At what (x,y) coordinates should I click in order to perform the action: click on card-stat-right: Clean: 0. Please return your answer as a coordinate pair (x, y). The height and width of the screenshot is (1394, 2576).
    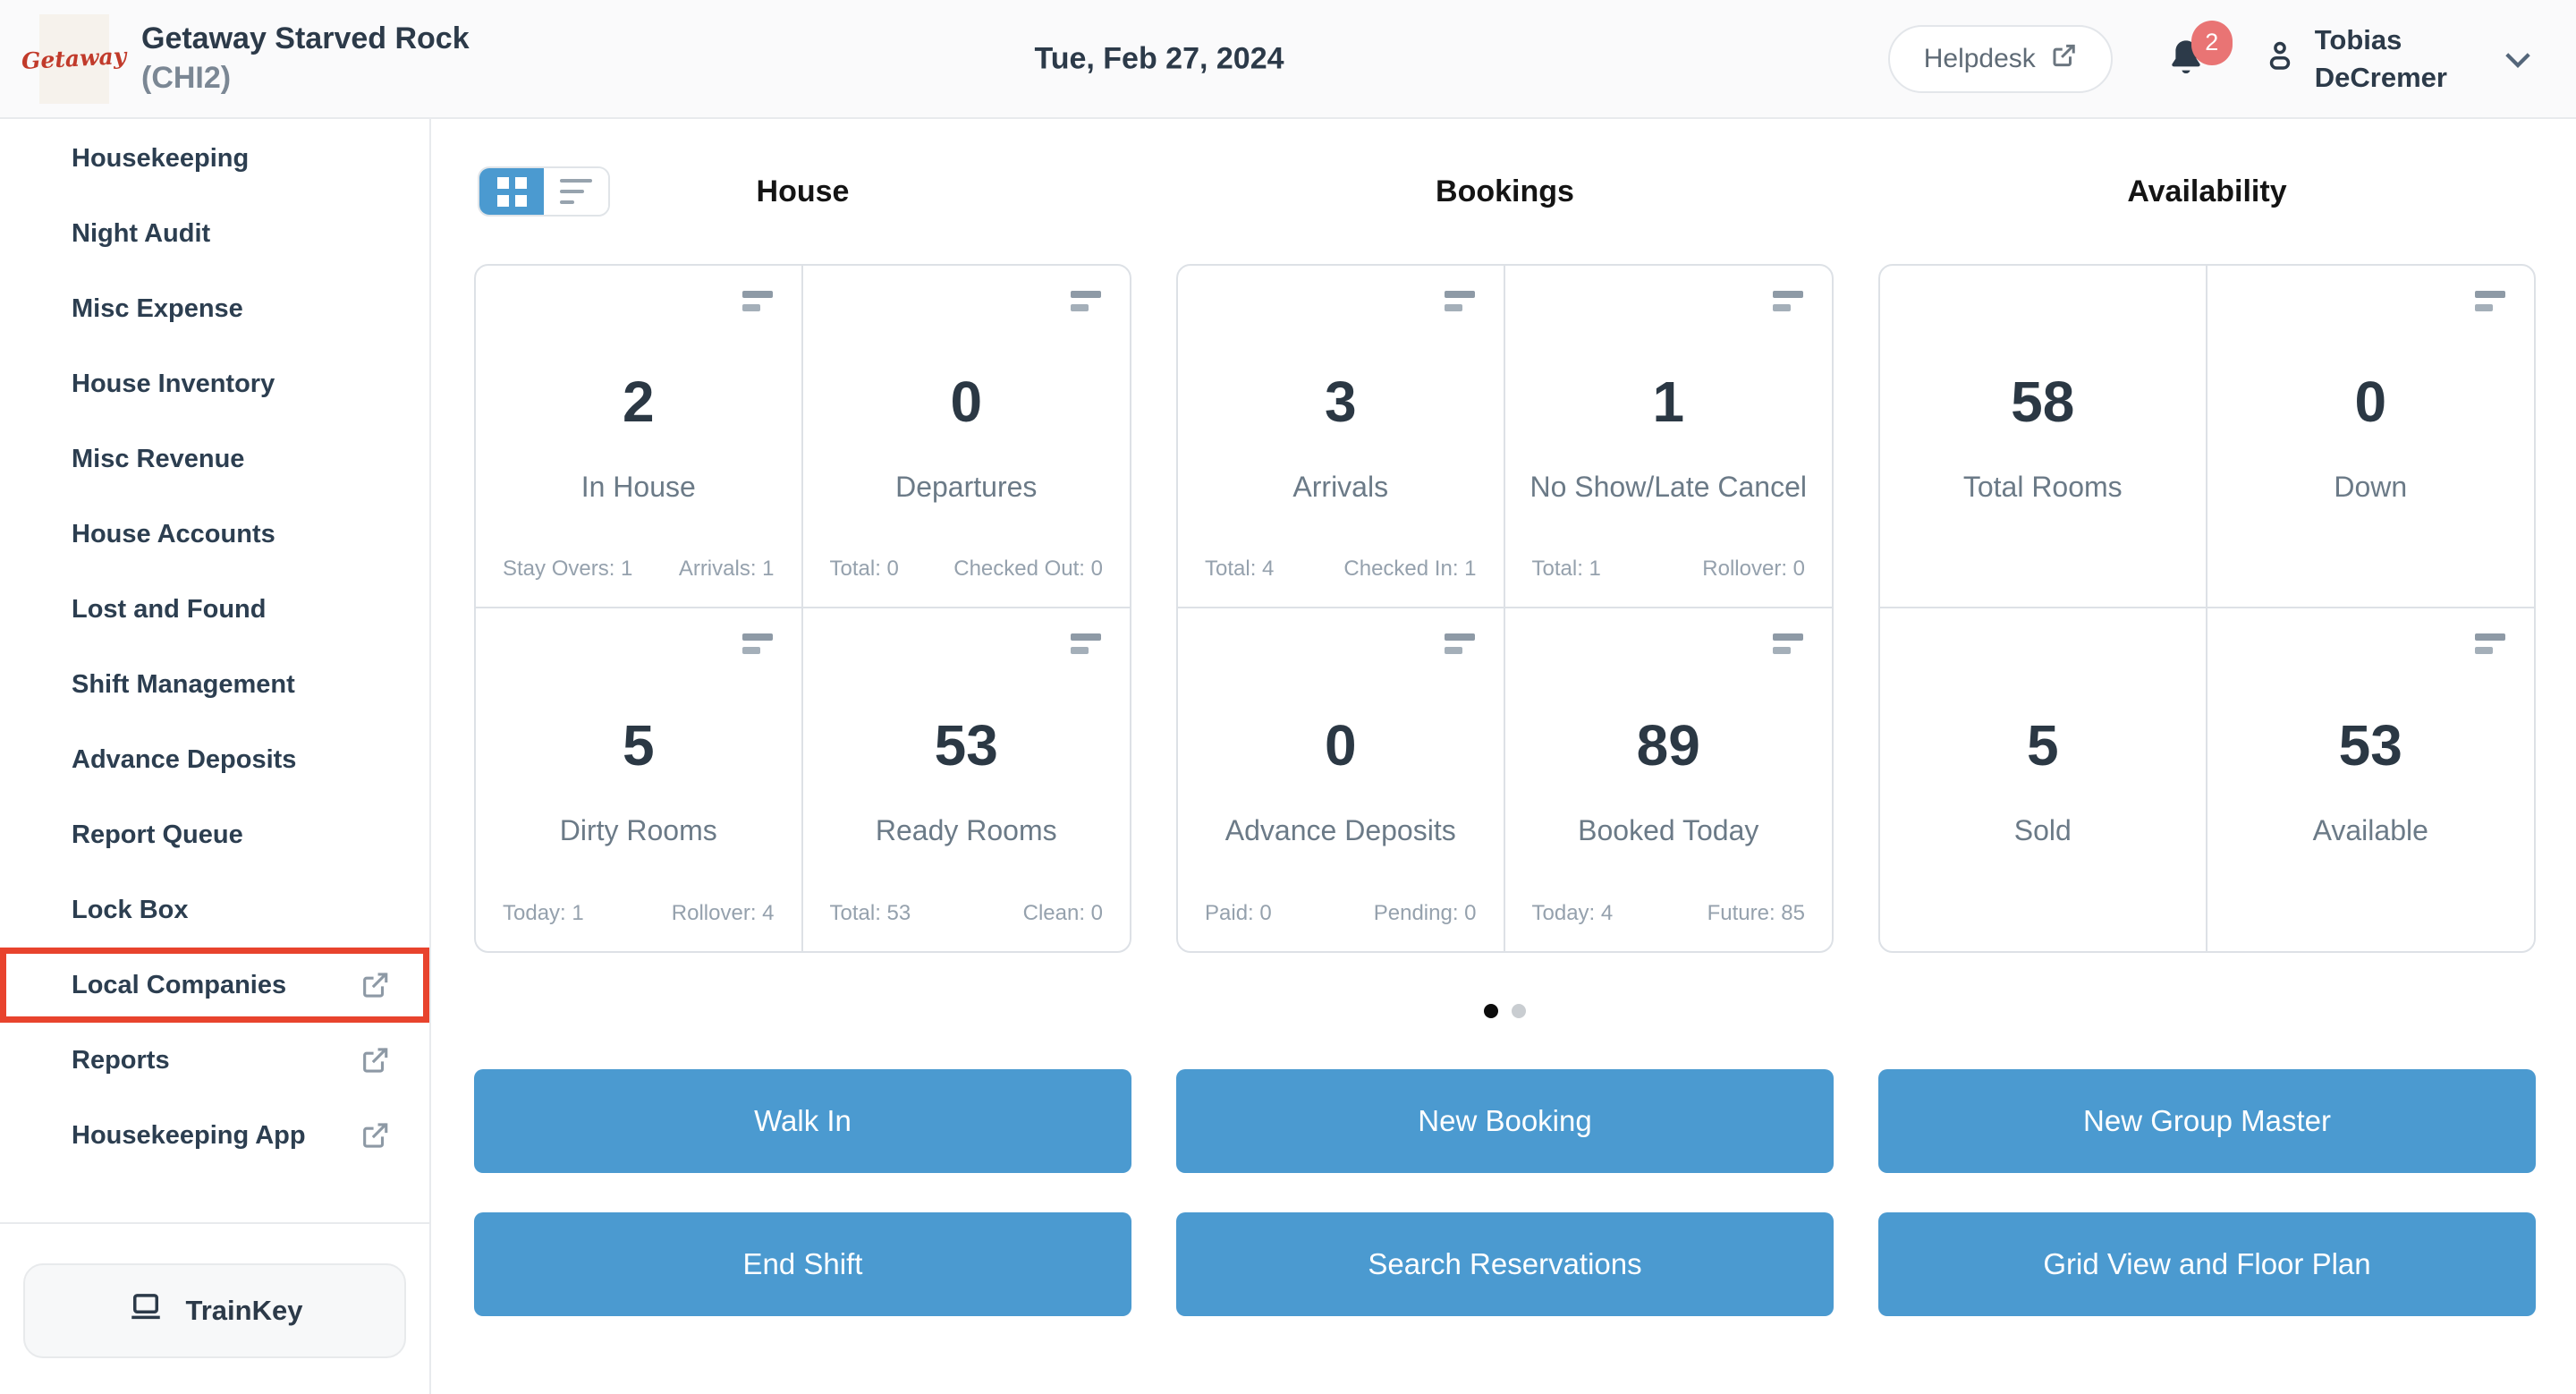
    Looking at the image, I should click on (1062, 913).